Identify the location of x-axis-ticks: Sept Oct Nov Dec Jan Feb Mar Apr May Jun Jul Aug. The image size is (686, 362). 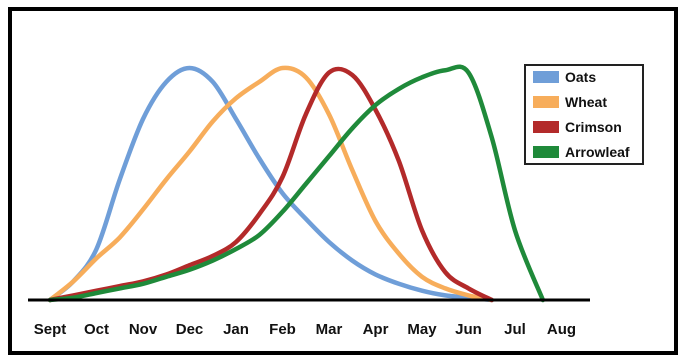
(305, 329).